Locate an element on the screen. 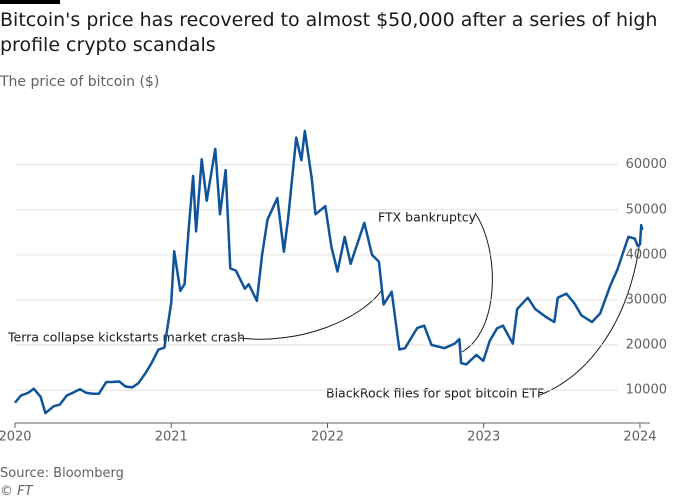 The height and width of the screenshot is (500, 700). x-tick-label: 2024 is located at coordinates (639, 437).